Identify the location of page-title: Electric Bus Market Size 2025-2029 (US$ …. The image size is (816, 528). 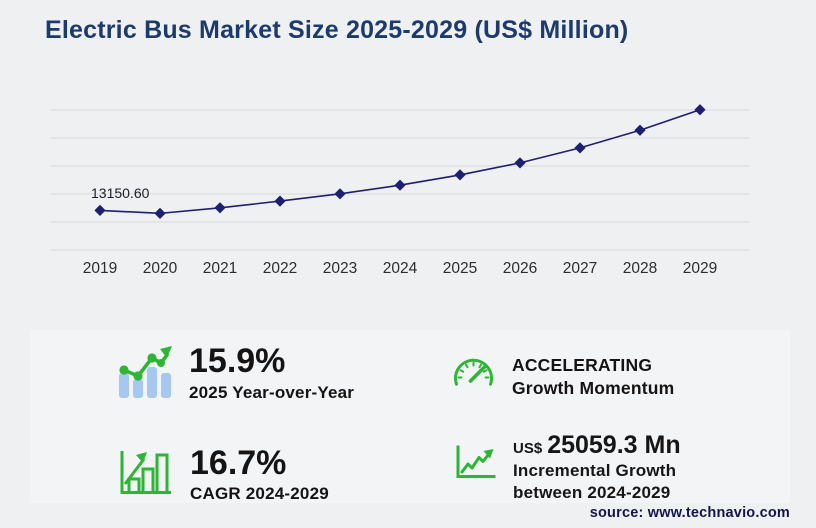
(337, 30).